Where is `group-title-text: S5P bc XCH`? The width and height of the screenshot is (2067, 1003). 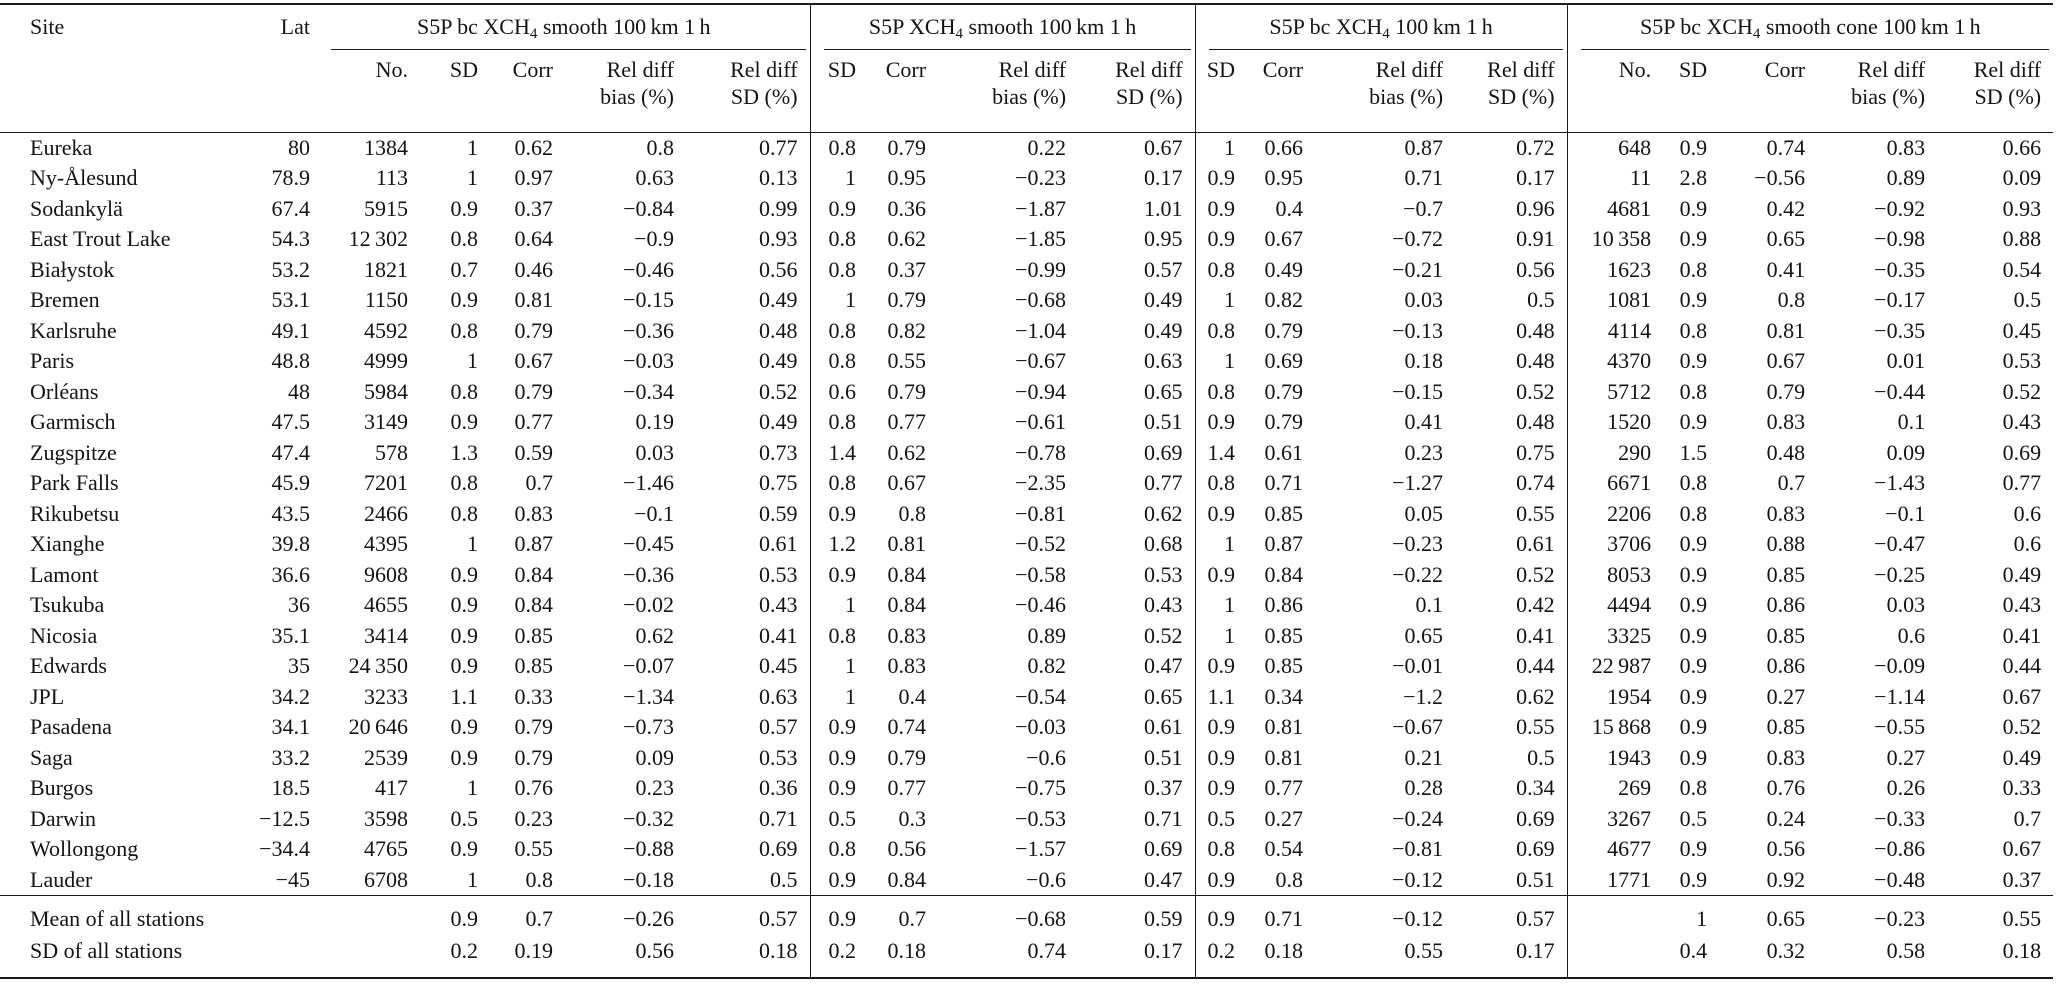
group-title-text: S5P bc XCH is located at coordinates (1696, 26).